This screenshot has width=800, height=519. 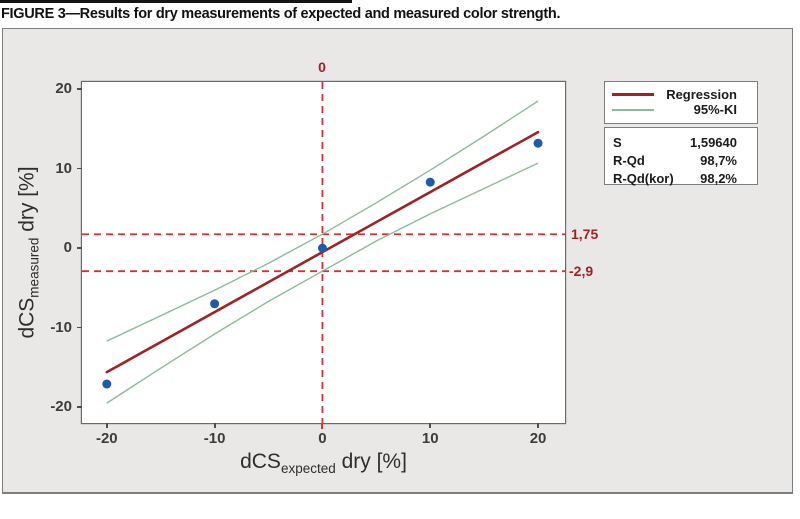 I want to click on x-axis-title: dCSexpected dry [%], so click(x=323, y=463).